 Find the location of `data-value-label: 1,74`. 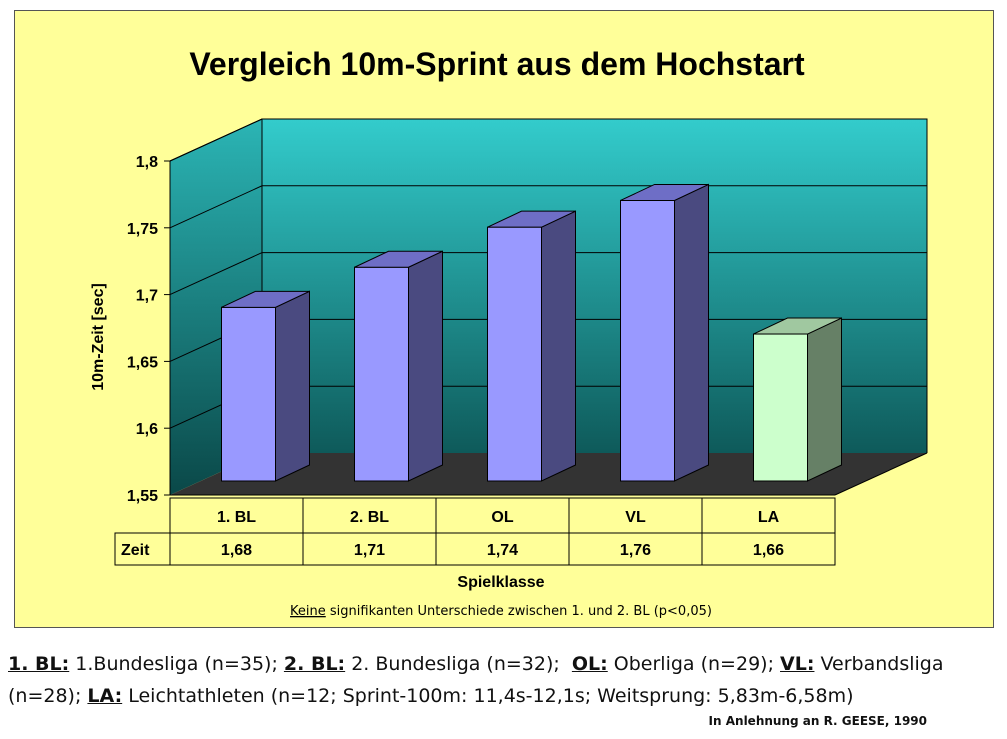

data-value-label: 1,74 is located at coordinates (502, 550).